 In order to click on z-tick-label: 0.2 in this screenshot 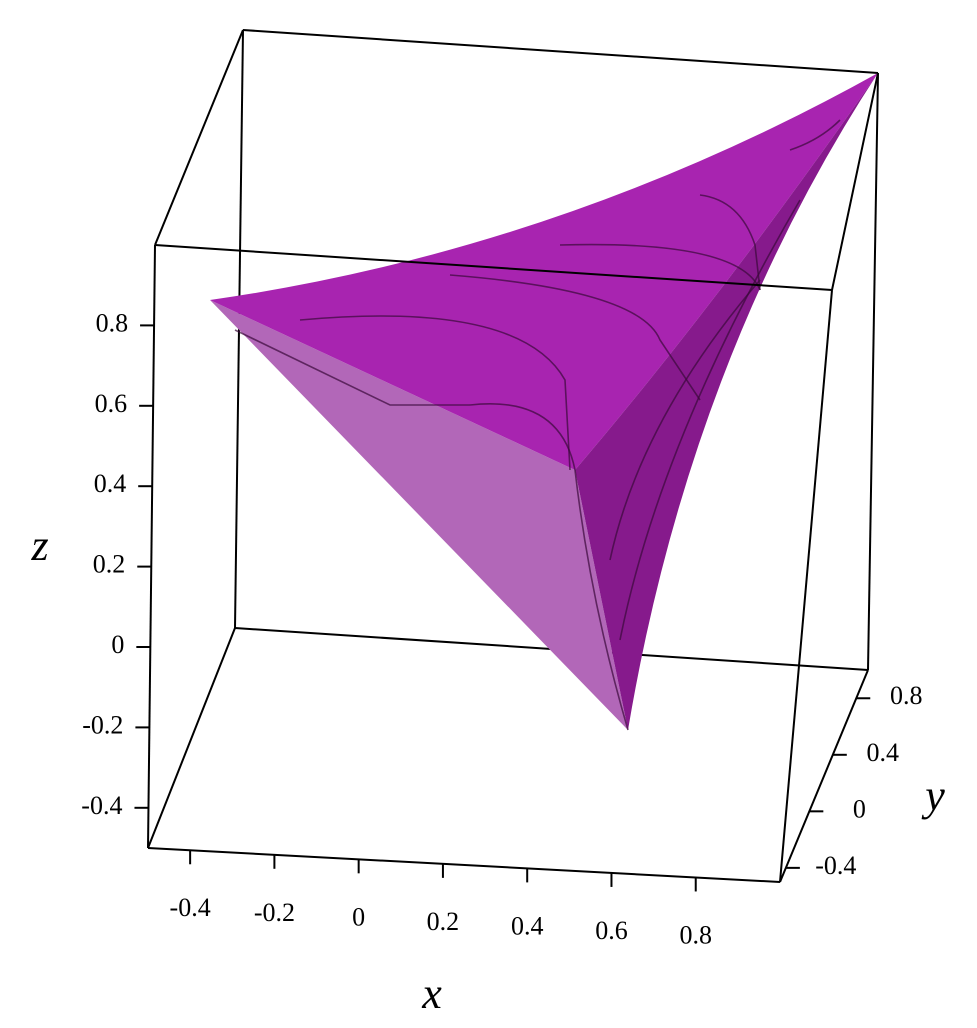, I will do `click(109, 564)`.